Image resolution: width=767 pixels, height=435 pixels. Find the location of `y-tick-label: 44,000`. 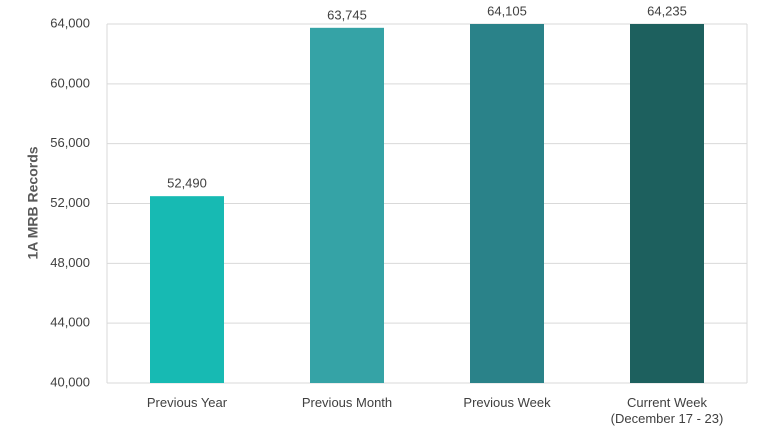

y-tick-label: 44,000 is located at coordinates (70, 322).